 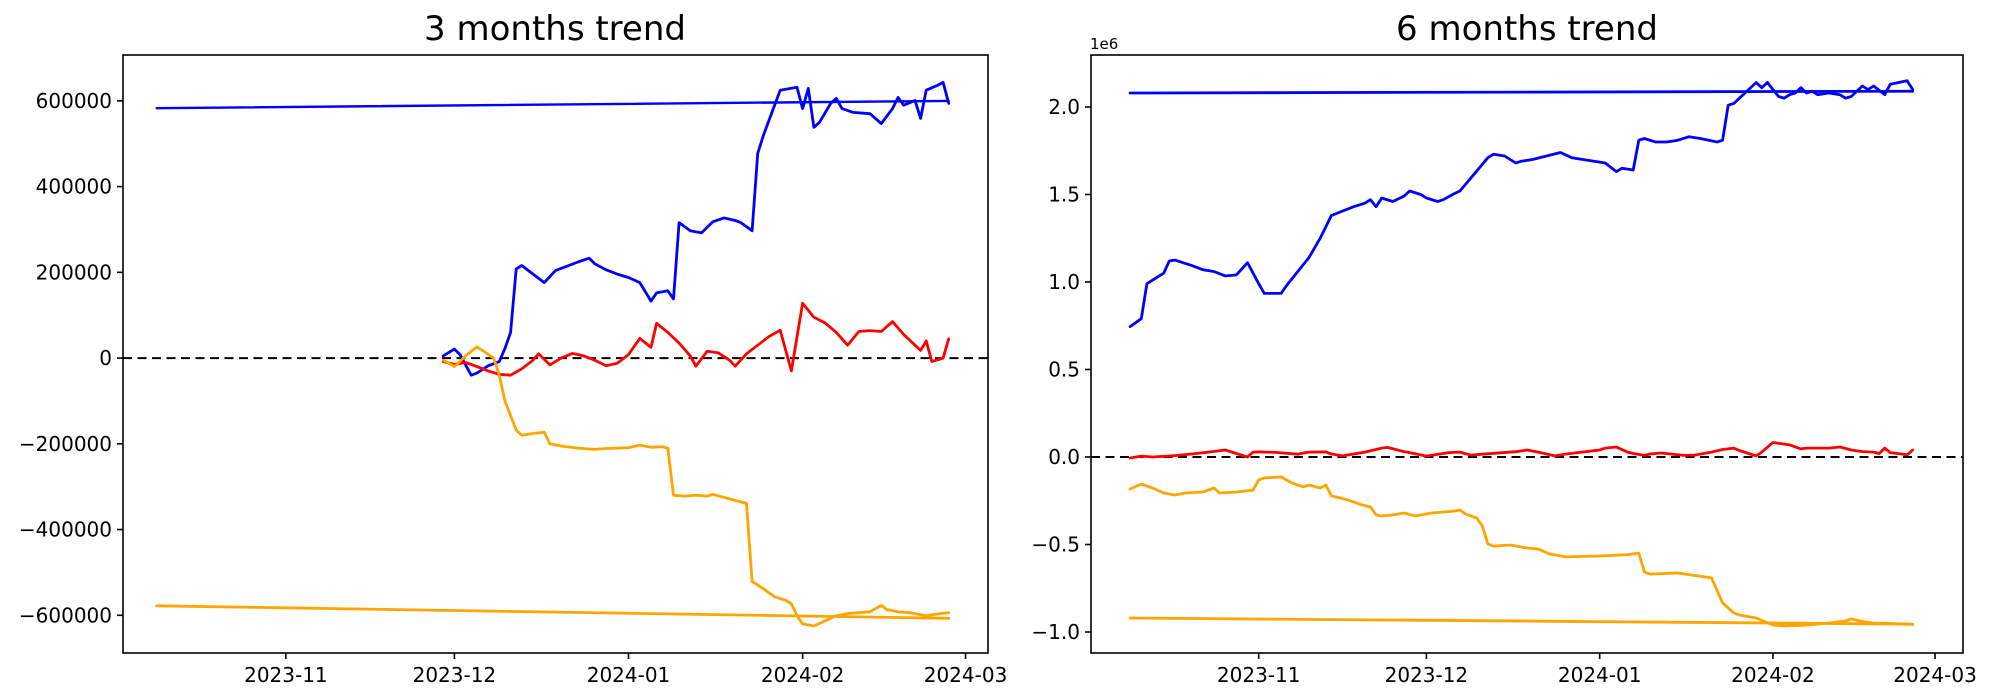 What do you see at coordinates (1064, 107) in the screenshot?
I see `y-tick-label: 2.0` at bounding box center [1064, 107].